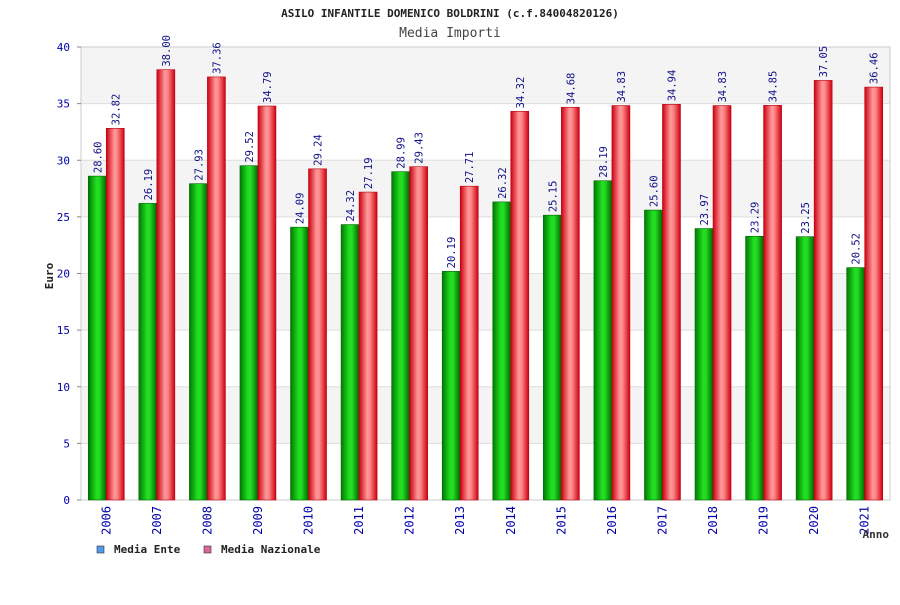 The height and width of the screenshot is (605, 900). What do you see at coordinates (857, 249) in the screenshot?
I see `data-label-media-ente: 20.52` at bounding box center [857, 249].